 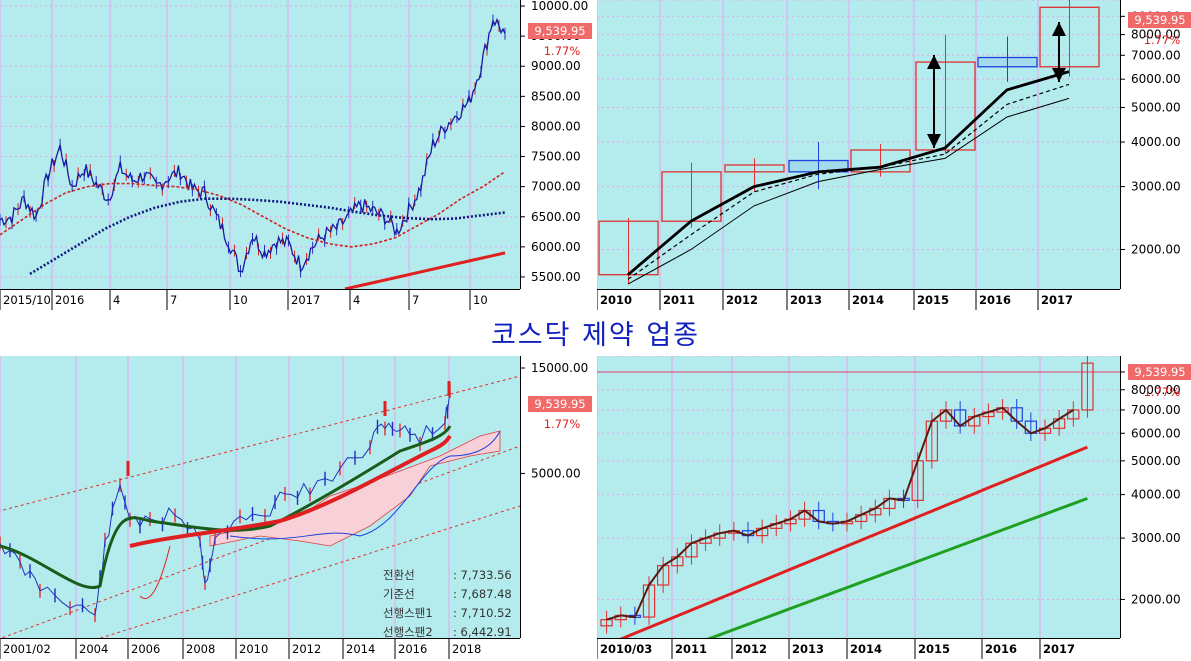 I want to click on page-title: 코스닥 제약 업종, so click(x=595, y=335).